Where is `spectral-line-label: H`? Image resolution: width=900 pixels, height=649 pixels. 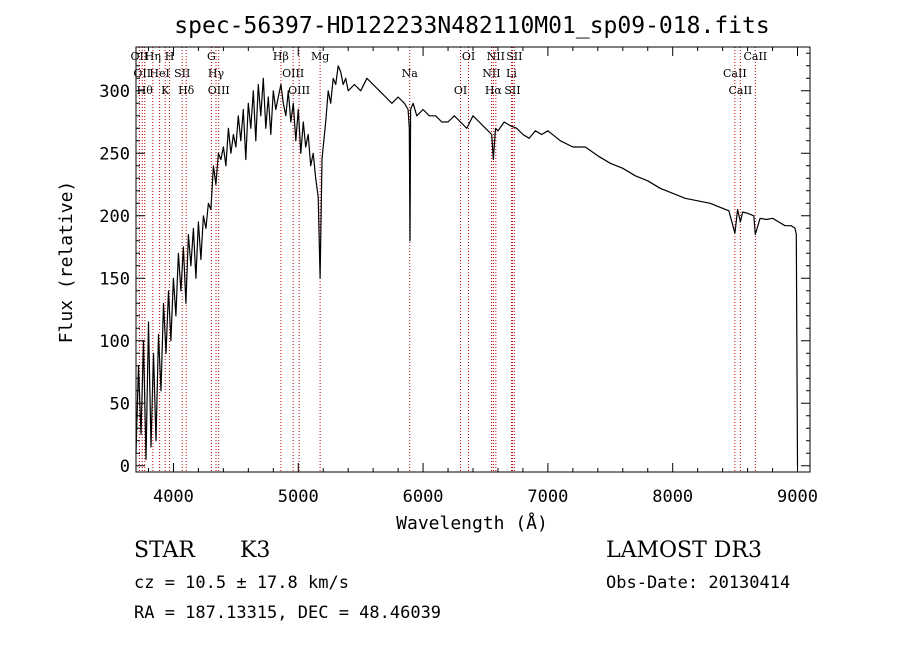 spectral-line-label: H is located at coordinates (170, 56).